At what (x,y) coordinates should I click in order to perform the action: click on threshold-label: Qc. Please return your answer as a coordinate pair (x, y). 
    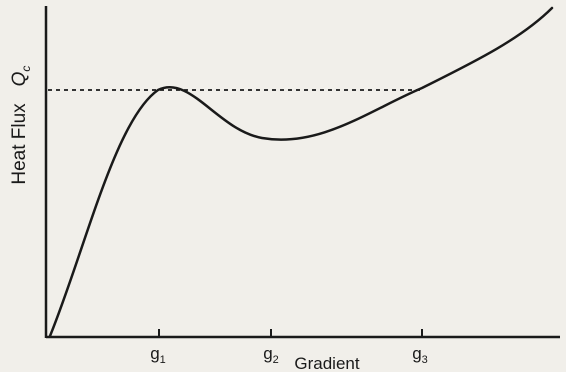
    Looking at the image, I should click on (21, 76).